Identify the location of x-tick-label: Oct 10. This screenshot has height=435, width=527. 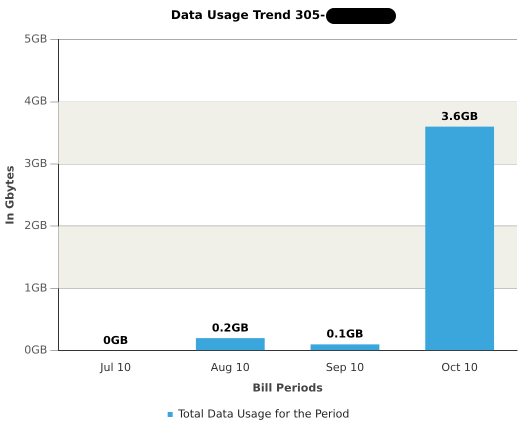
(459, 367).